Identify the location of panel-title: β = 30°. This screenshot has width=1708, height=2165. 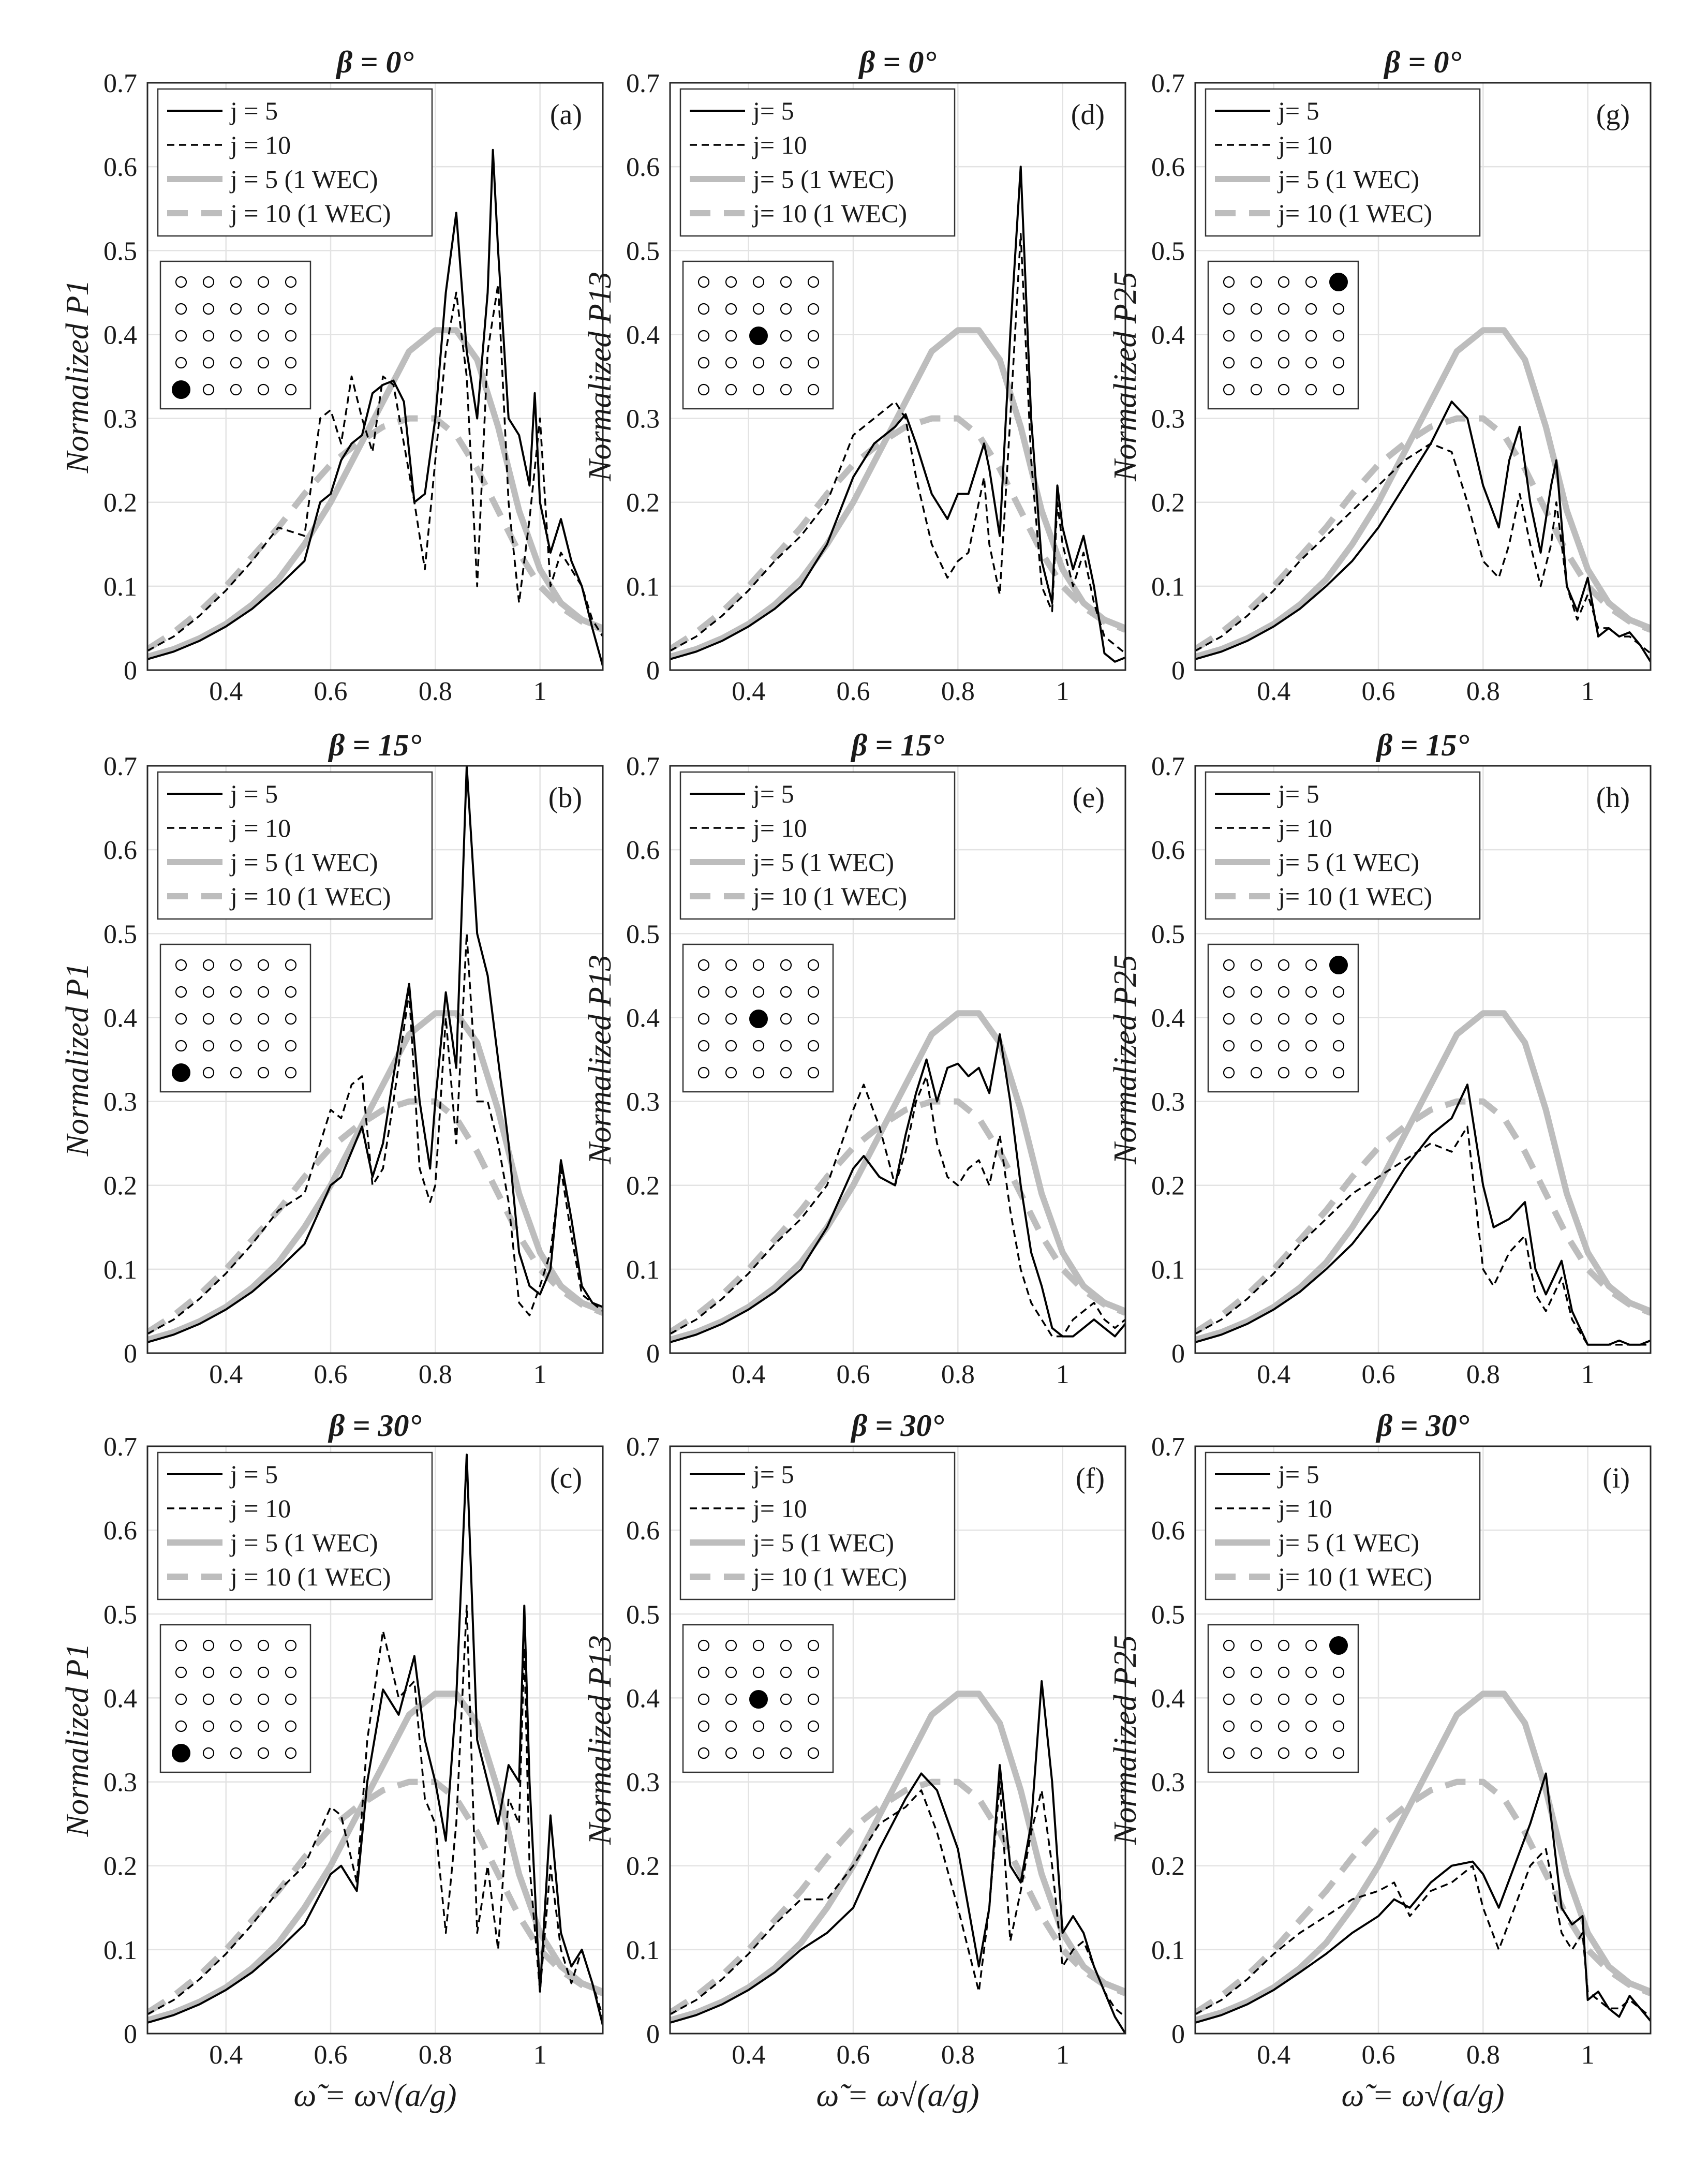
(375, 1425).